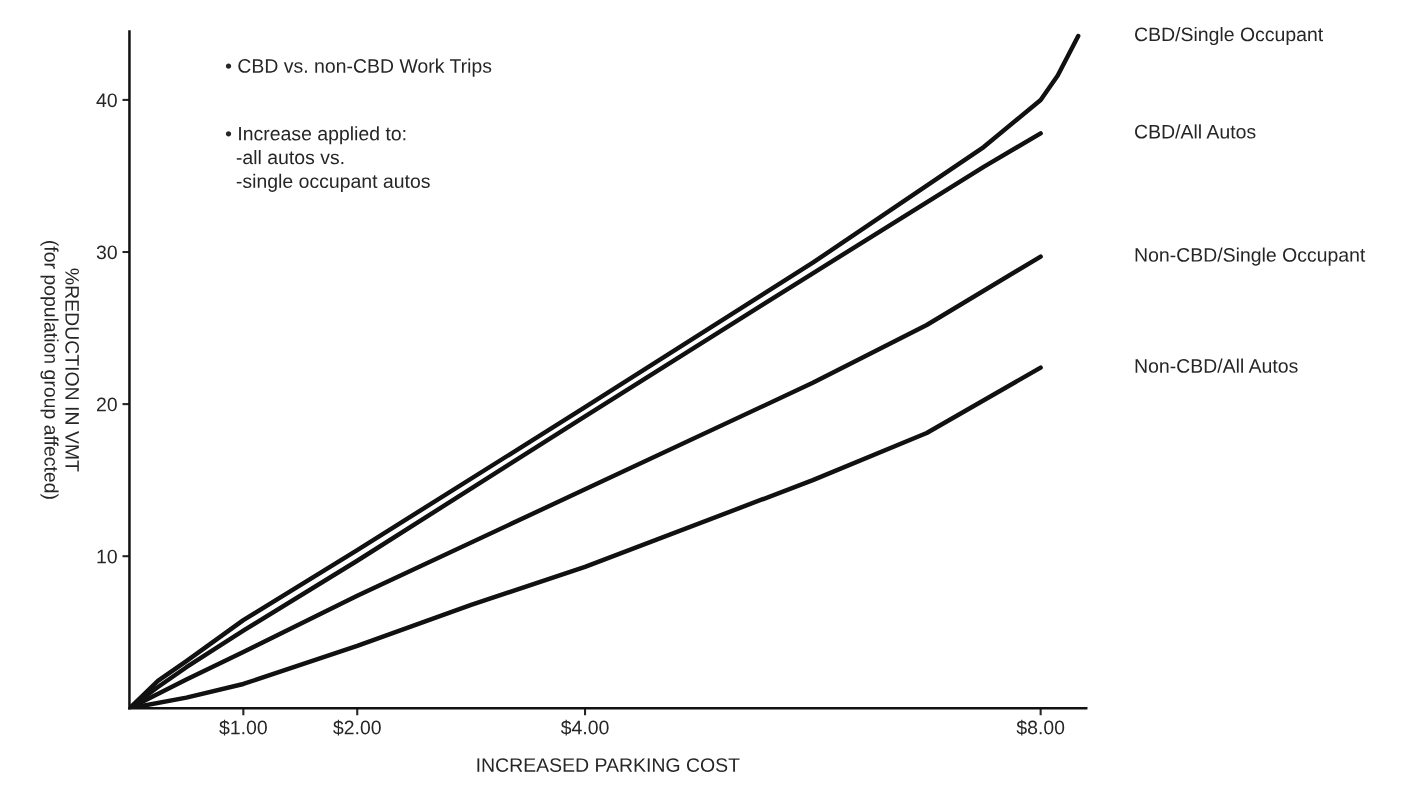 The image size is (1407, 787). What do you see at coordinates (106, 100) in the screenshot?
I see `y-tick-label: 40` at bounding box center [106, 100].